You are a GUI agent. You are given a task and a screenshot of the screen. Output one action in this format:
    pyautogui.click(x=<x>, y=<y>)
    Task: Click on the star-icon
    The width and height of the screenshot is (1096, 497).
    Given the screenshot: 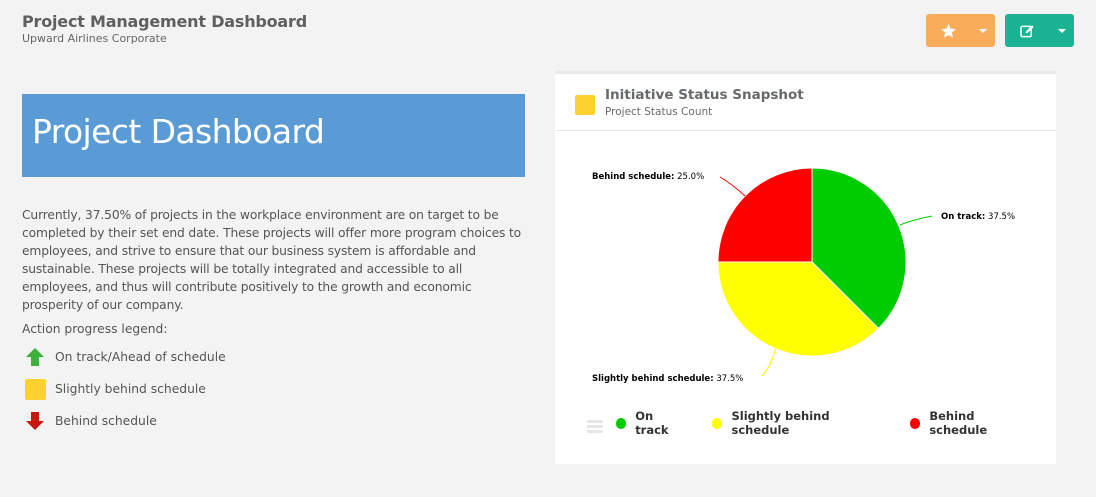 What is the action you would take?
    pyautogui.click(x=948, y=30)
    